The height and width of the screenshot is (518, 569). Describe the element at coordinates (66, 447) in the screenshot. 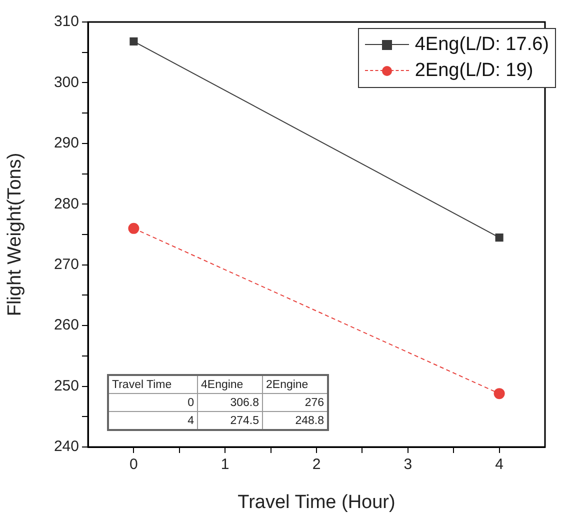

I see `y-tick-label: 240` at that location.